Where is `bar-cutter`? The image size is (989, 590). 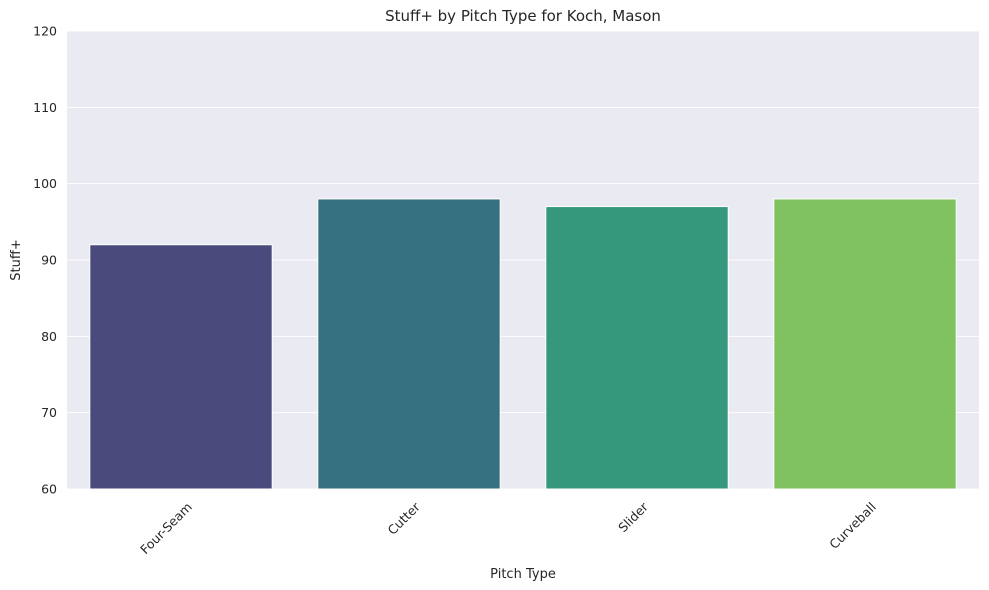
bar-cutter is located at coordinates (409, 344).